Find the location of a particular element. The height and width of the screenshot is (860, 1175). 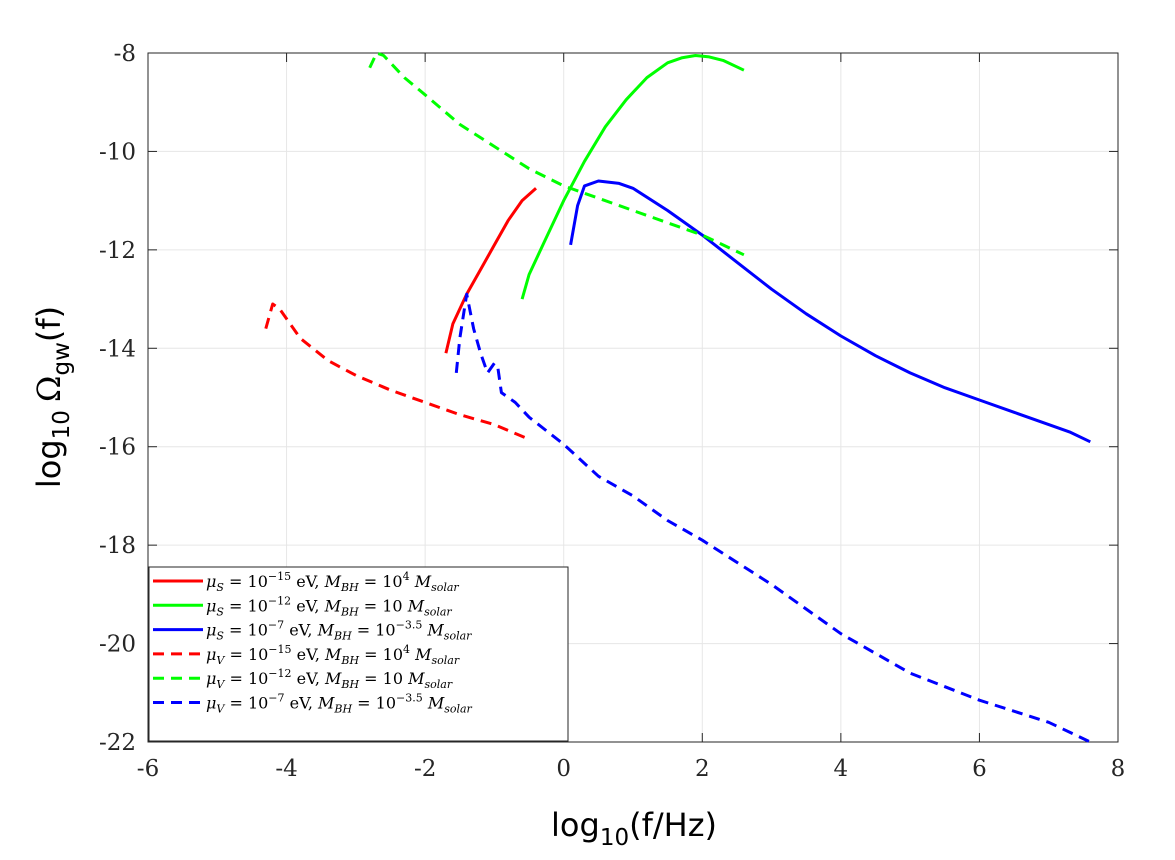

legend-label-5: μV = 10−12 eV, MBH = 10 Msolar is located at coordinates (329, 679).